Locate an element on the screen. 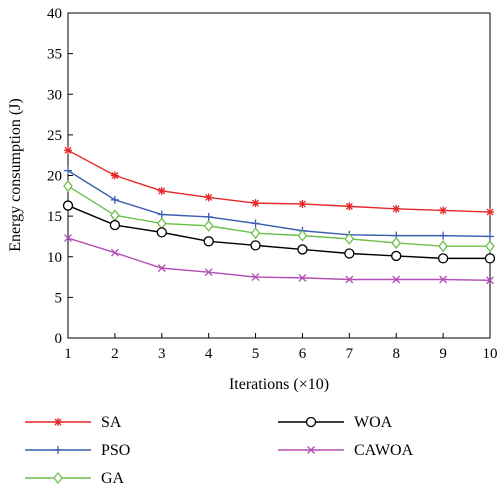 The width and height of the screenshot is (500, 495). x-tick-label-2: 3 is located at coordinates (162, 354).